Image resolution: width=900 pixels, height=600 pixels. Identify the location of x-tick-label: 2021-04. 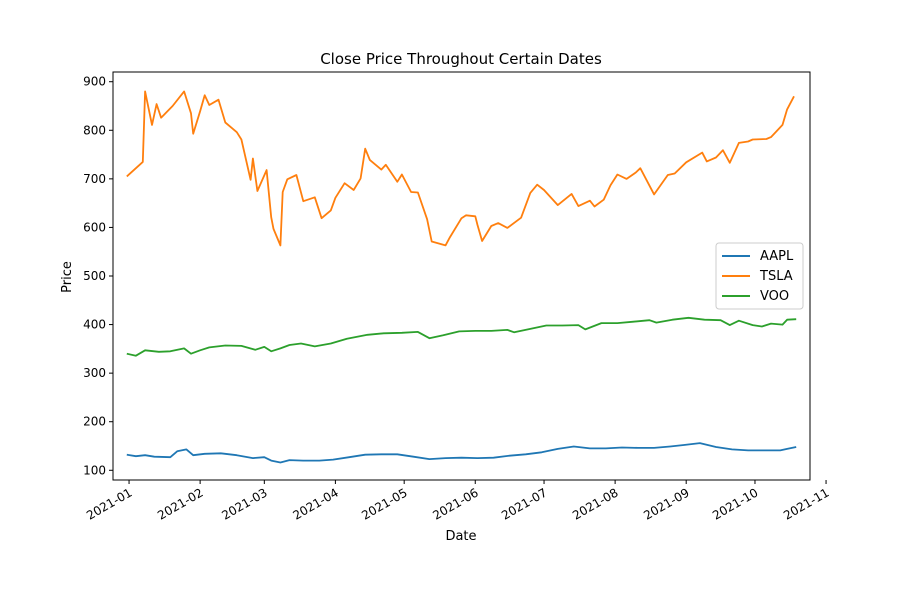
(315, 503).